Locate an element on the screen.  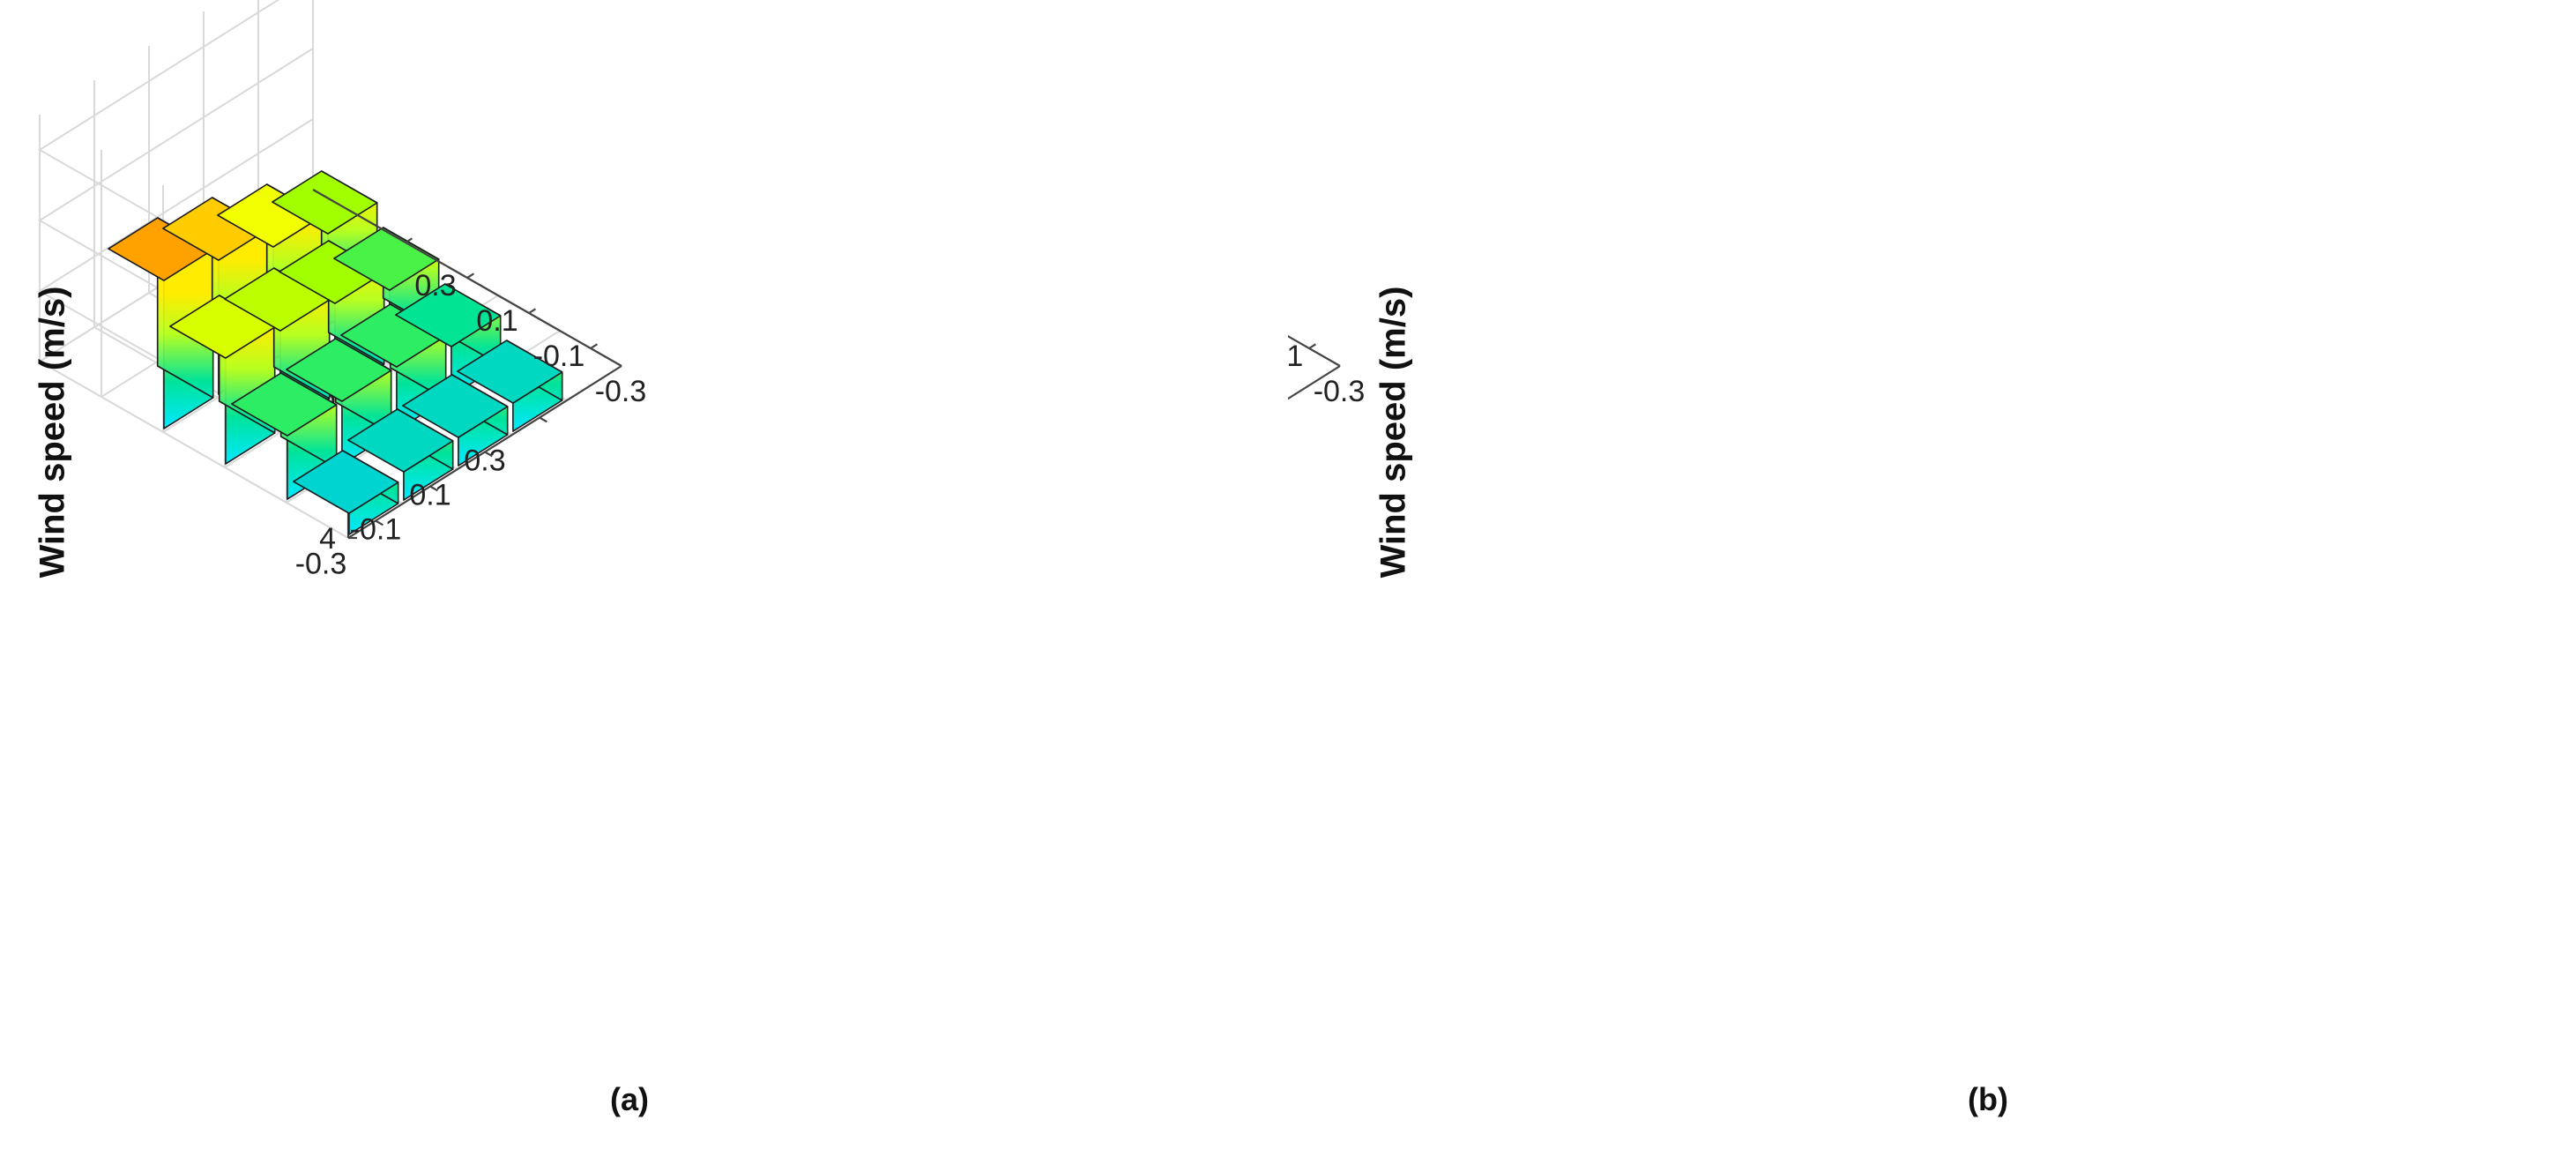
bar-0.3_-0.3 is located at coordinates (510, 386).